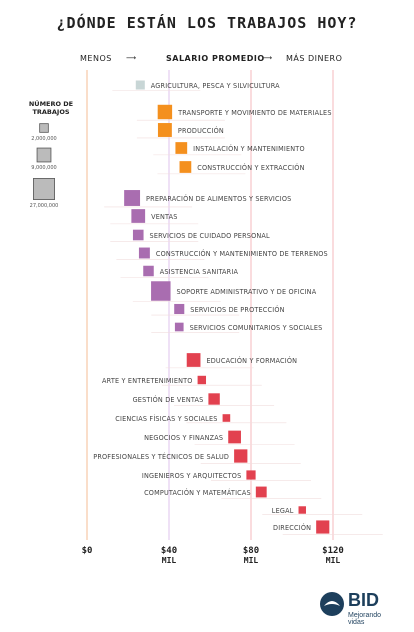  What do you see at coordinates (161, 456) in the screenshot?
I see `data-label: PROFESIONALES Y TÉCNICOS DE SALUD` at bounding box center [161, 456].